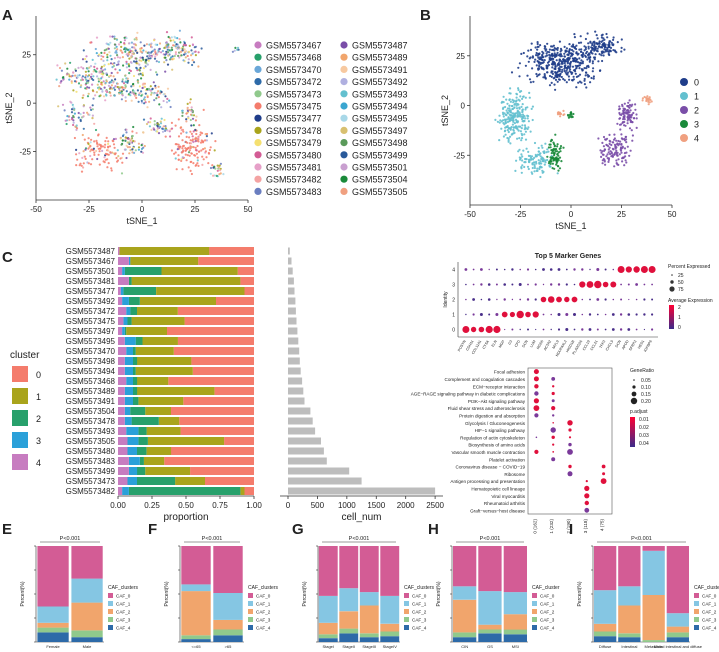 The height and width of the screenshot is (652, 719). I want to click on panel-a-legend-label: GSM5573470, so click(294, 70).